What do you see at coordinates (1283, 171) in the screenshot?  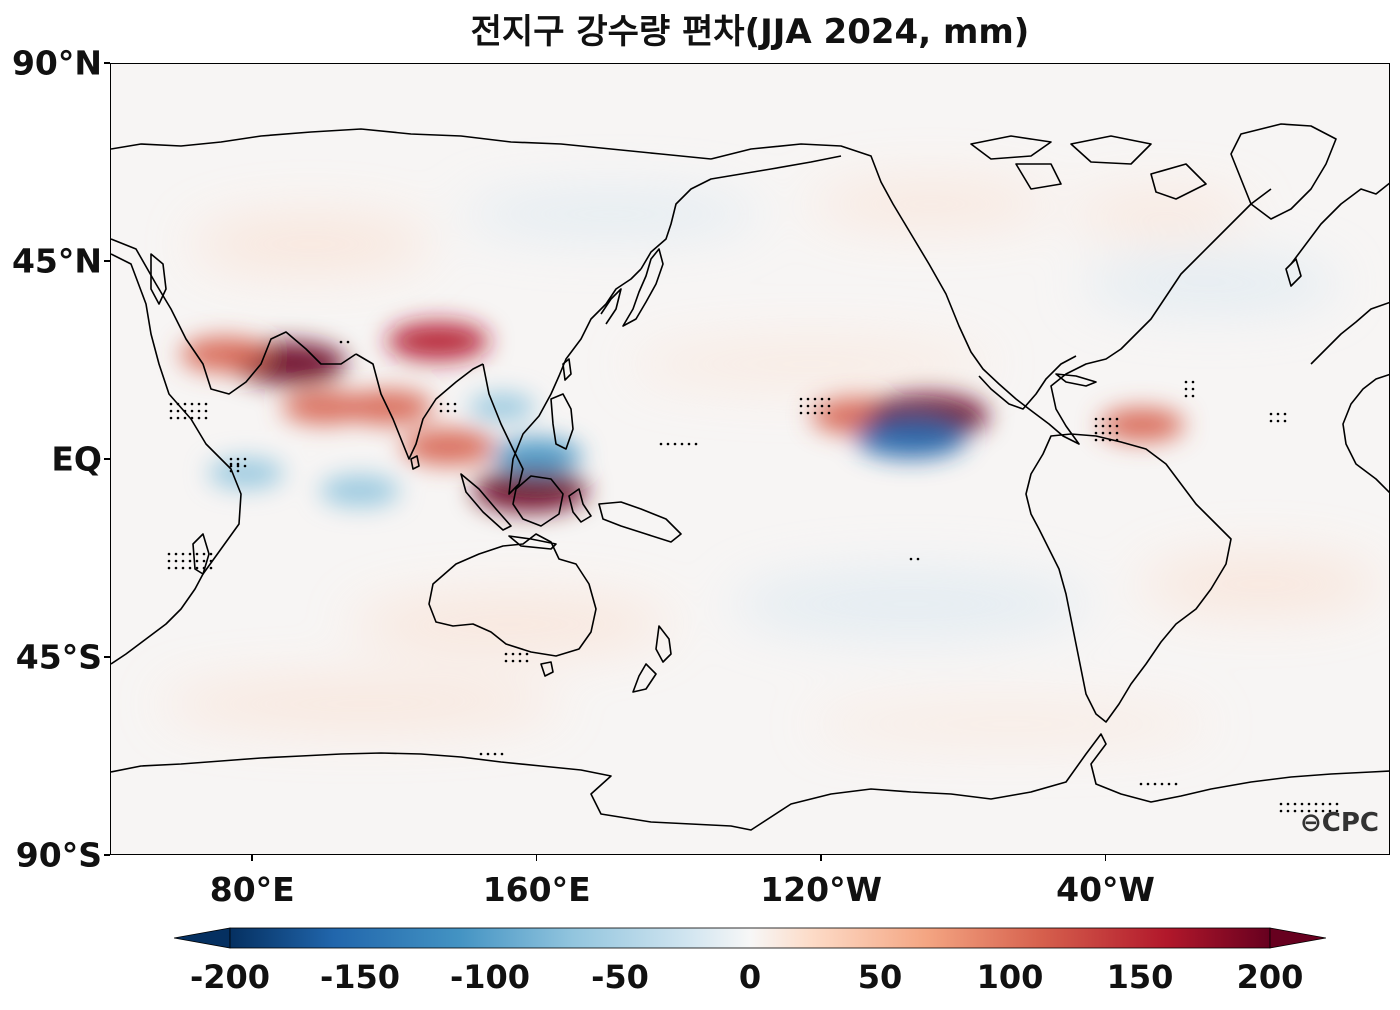 I see `coast-greenland` at bounding box center [1283, 171].